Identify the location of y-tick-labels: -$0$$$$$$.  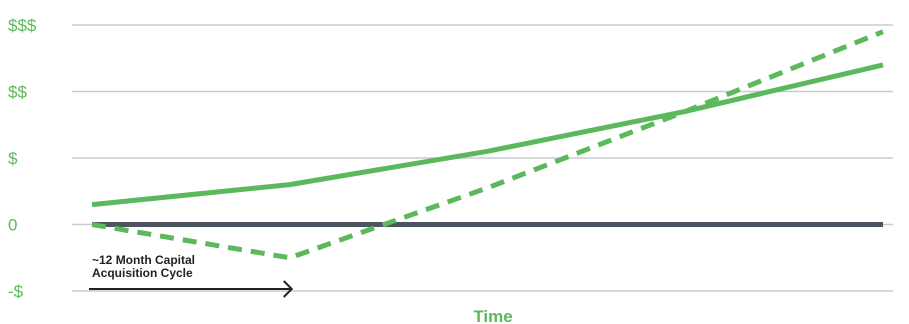
(22, 158).